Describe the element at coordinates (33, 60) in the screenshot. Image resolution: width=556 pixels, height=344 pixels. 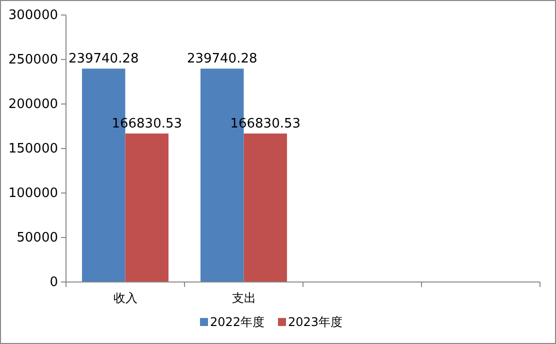
I see `y-tick-label: 250000` at that location.